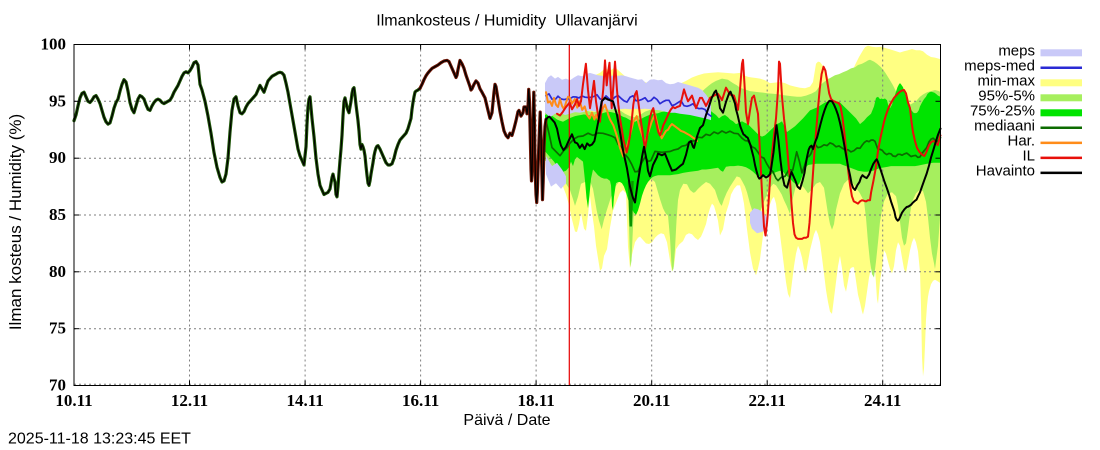  I want to click on svg-text: Ilman kosteus / Humidity (%), so click(15, 222).